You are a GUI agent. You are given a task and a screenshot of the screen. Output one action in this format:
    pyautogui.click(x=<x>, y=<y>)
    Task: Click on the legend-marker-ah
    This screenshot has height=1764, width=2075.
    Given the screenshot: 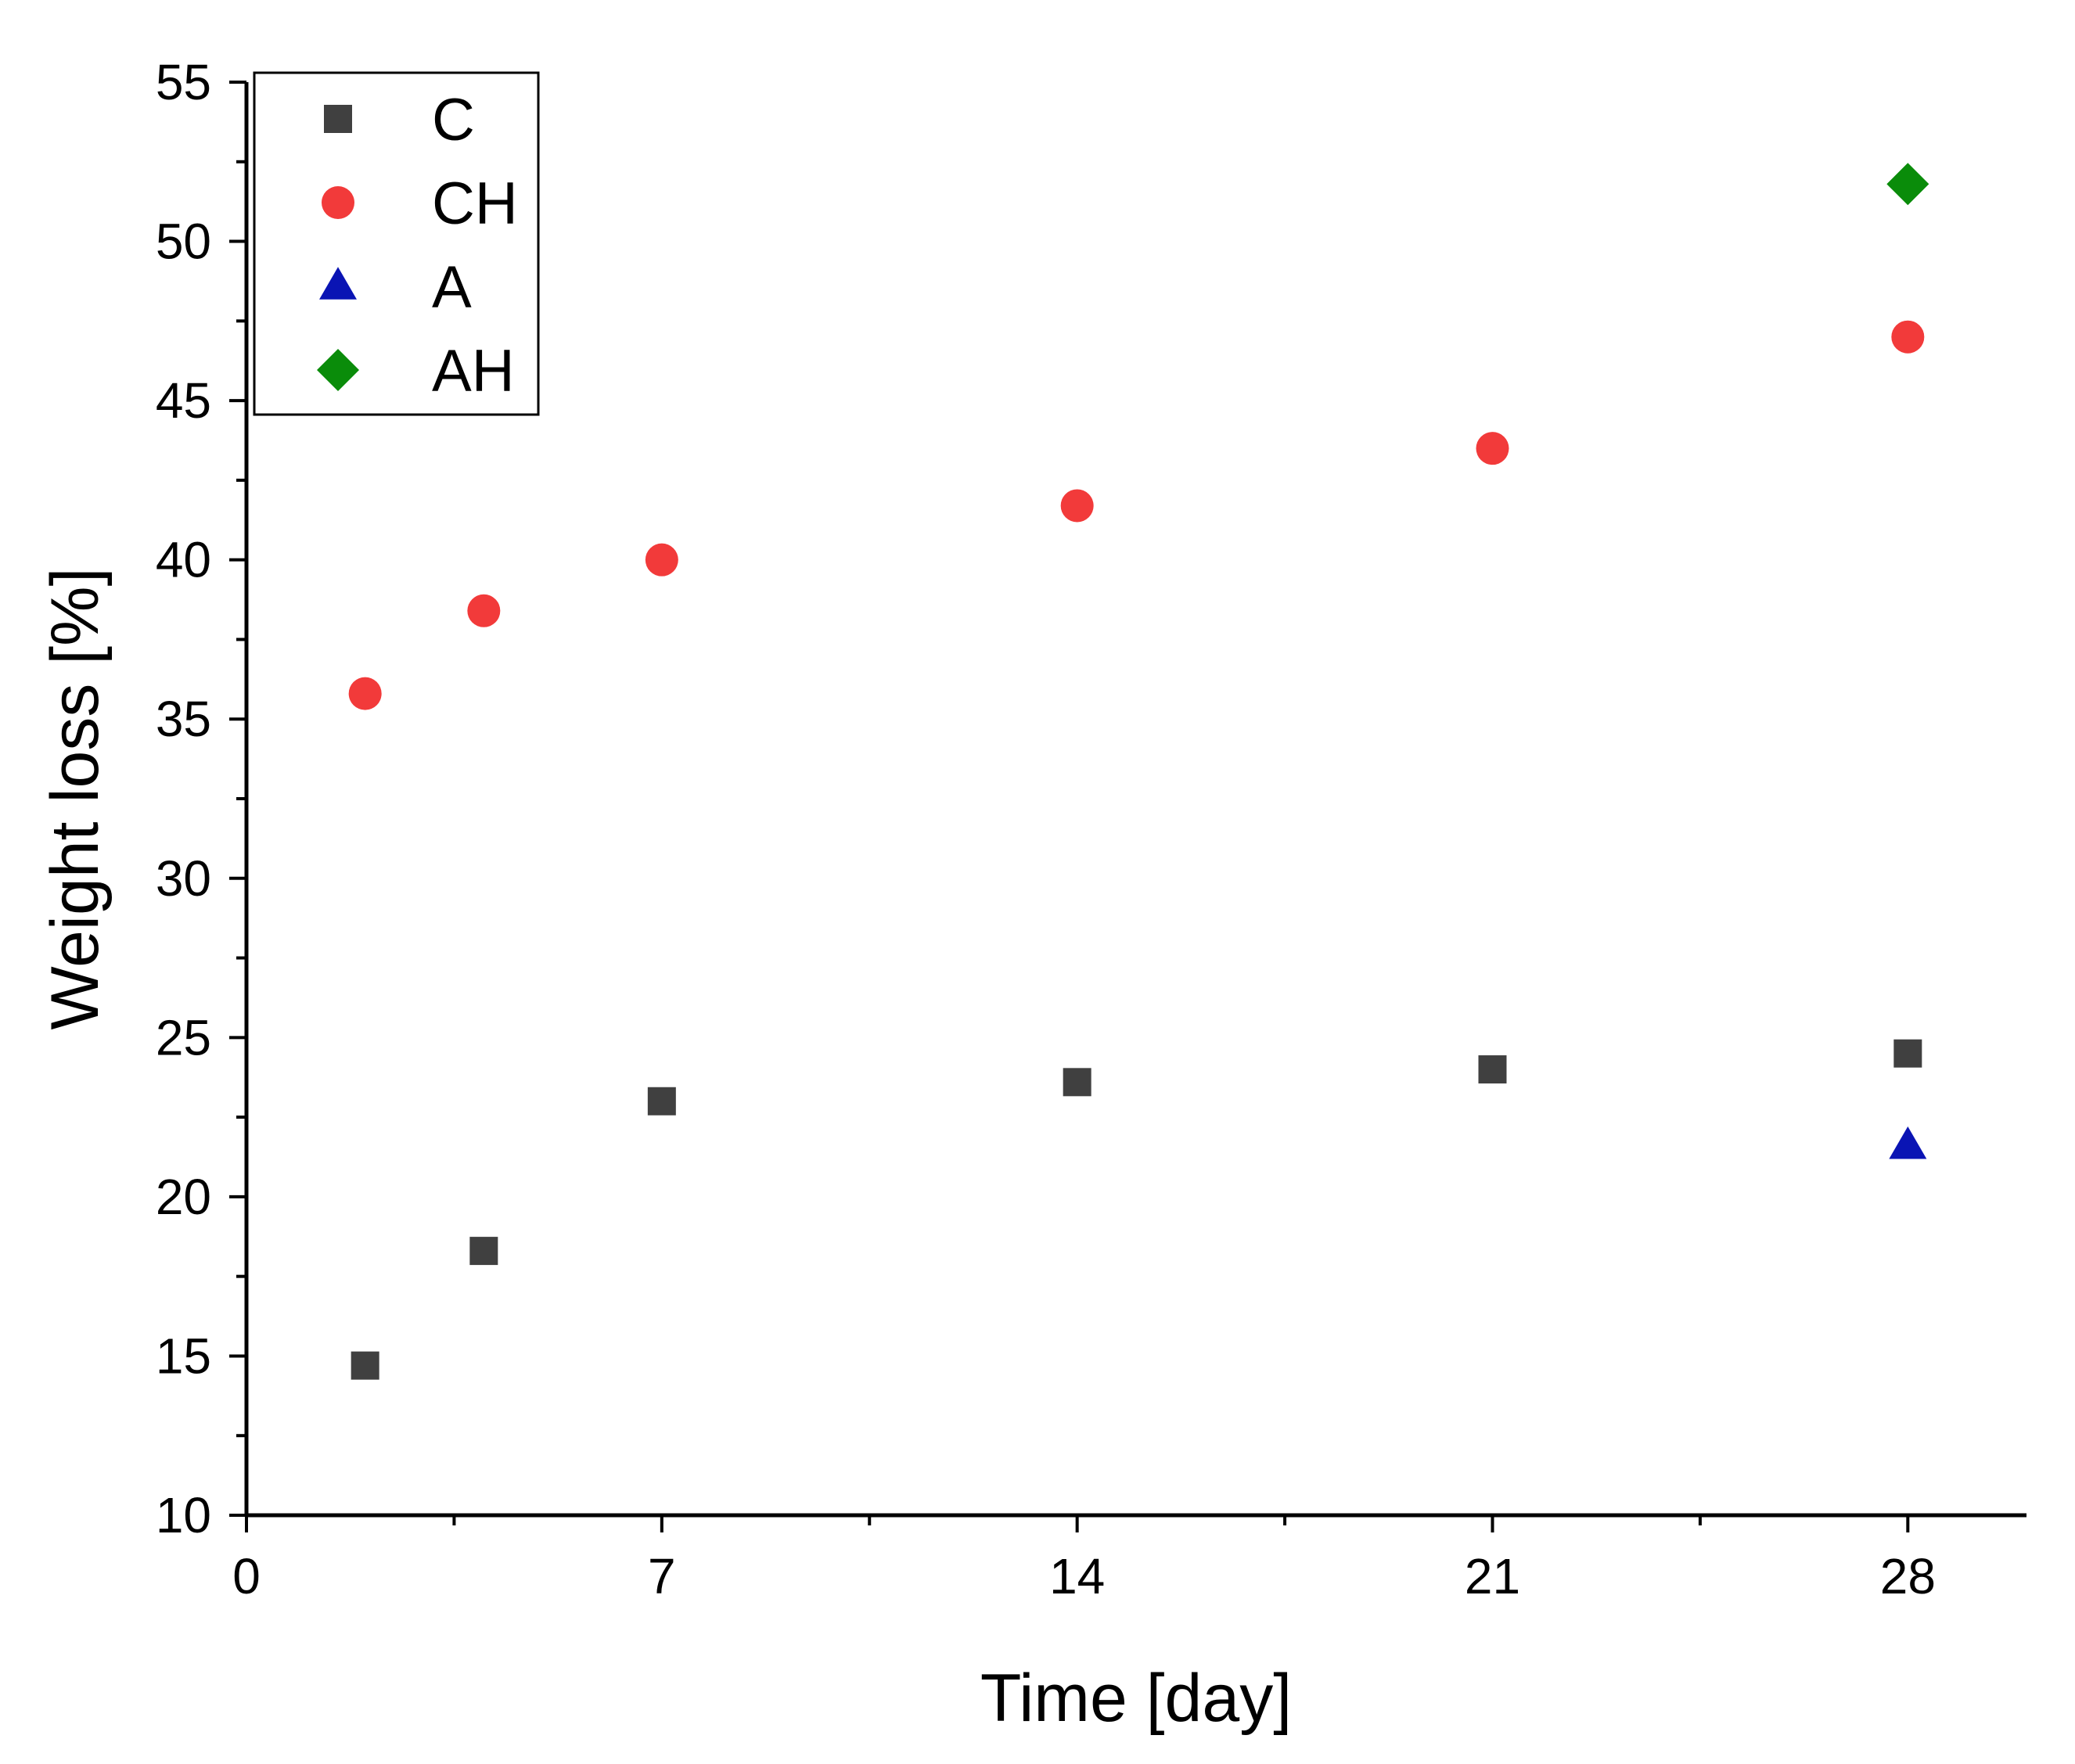 What is the action you would take?
    pyautogui.click(x=338, y=370)
    